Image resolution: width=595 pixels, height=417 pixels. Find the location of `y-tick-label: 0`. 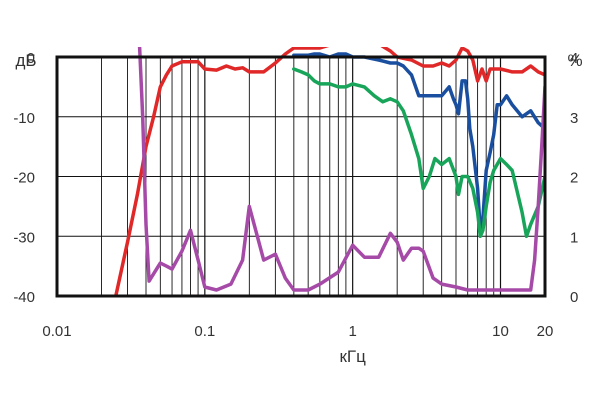

y-tick-label: 0 is located at coordinates (31, 58).